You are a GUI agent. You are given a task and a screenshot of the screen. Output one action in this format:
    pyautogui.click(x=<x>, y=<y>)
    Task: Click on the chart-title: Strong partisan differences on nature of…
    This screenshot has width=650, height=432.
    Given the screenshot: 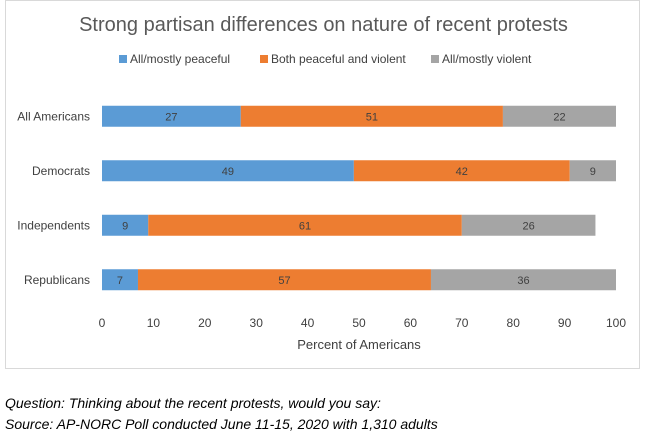 What is the action you would take?
    pyautogui.click(x=323, y=25)
    